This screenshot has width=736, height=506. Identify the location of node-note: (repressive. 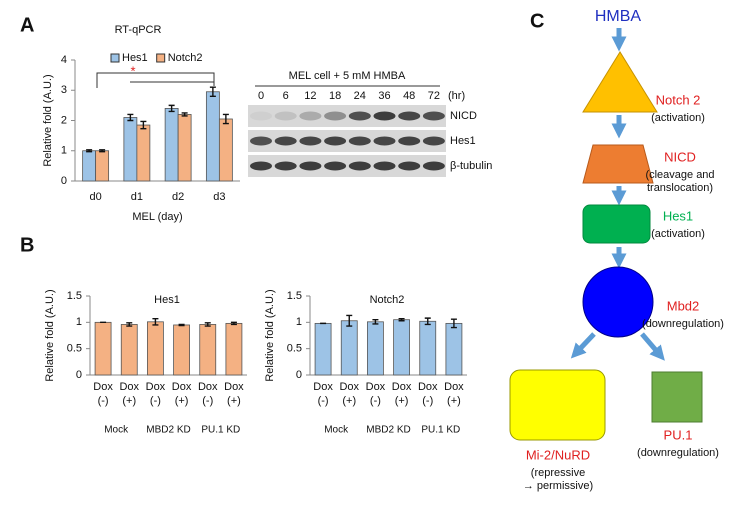
(558, 473).